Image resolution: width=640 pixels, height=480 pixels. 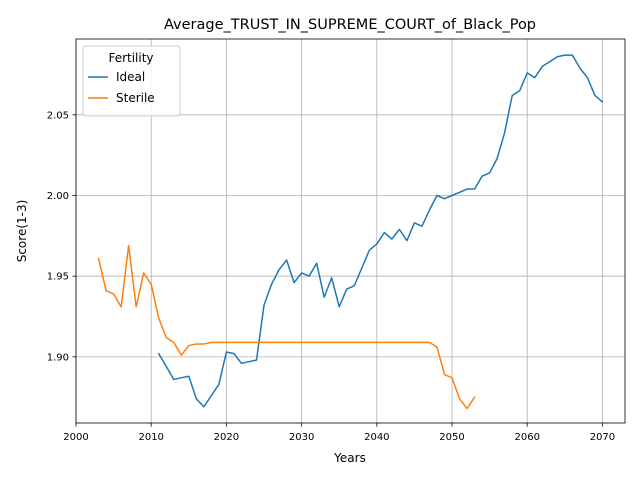 What do you see at coordinates (339, 433) in the screenshot?
I see `x-axis-ticks: 2000 2010 2020 2030 2040 2050 2060 2070` at bounding box center [339, 433].